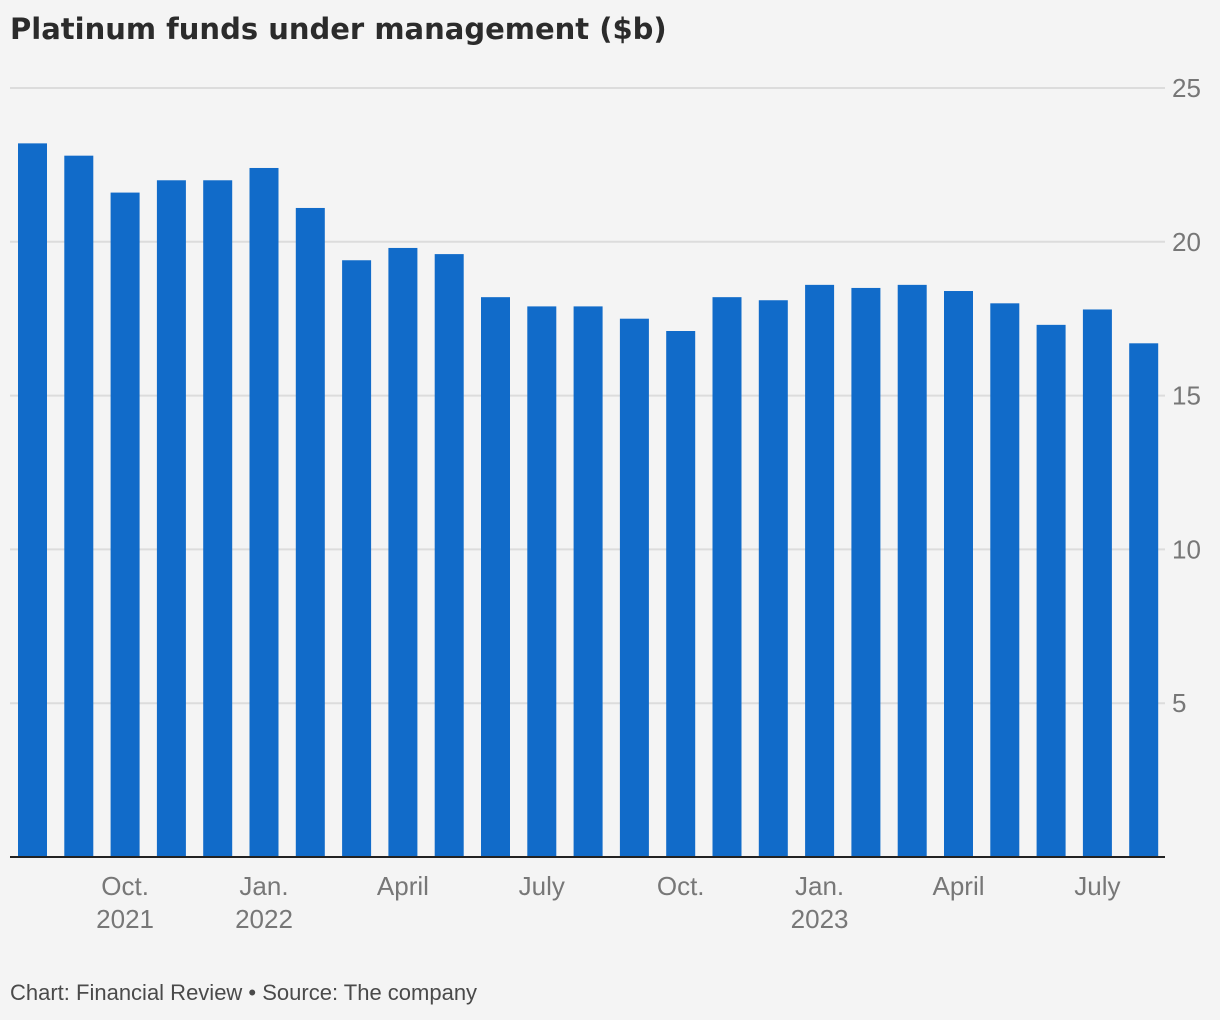 The height and width of the screenshot is (1020, 1220). Describe the element at coordinates (1186, 242) in the screenshot. I see `y-tick-label: 20` at that location.